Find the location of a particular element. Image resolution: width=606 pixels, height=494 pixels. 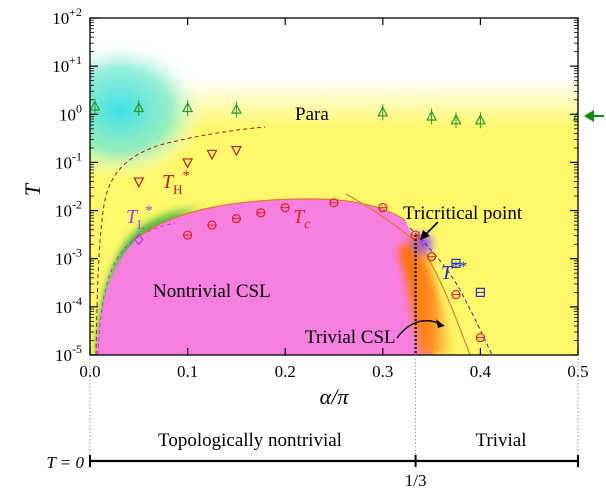

x-tick-label: 0.4 is located at coordinates (481, 371).